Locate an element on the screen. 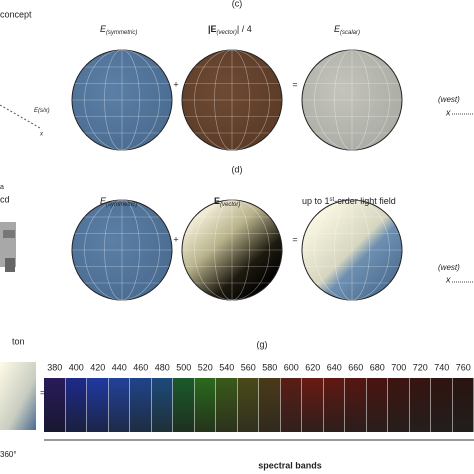 Image resolution: width=474 pixels, height=474 pixels. text: concept is located at coordinates (16, 14).